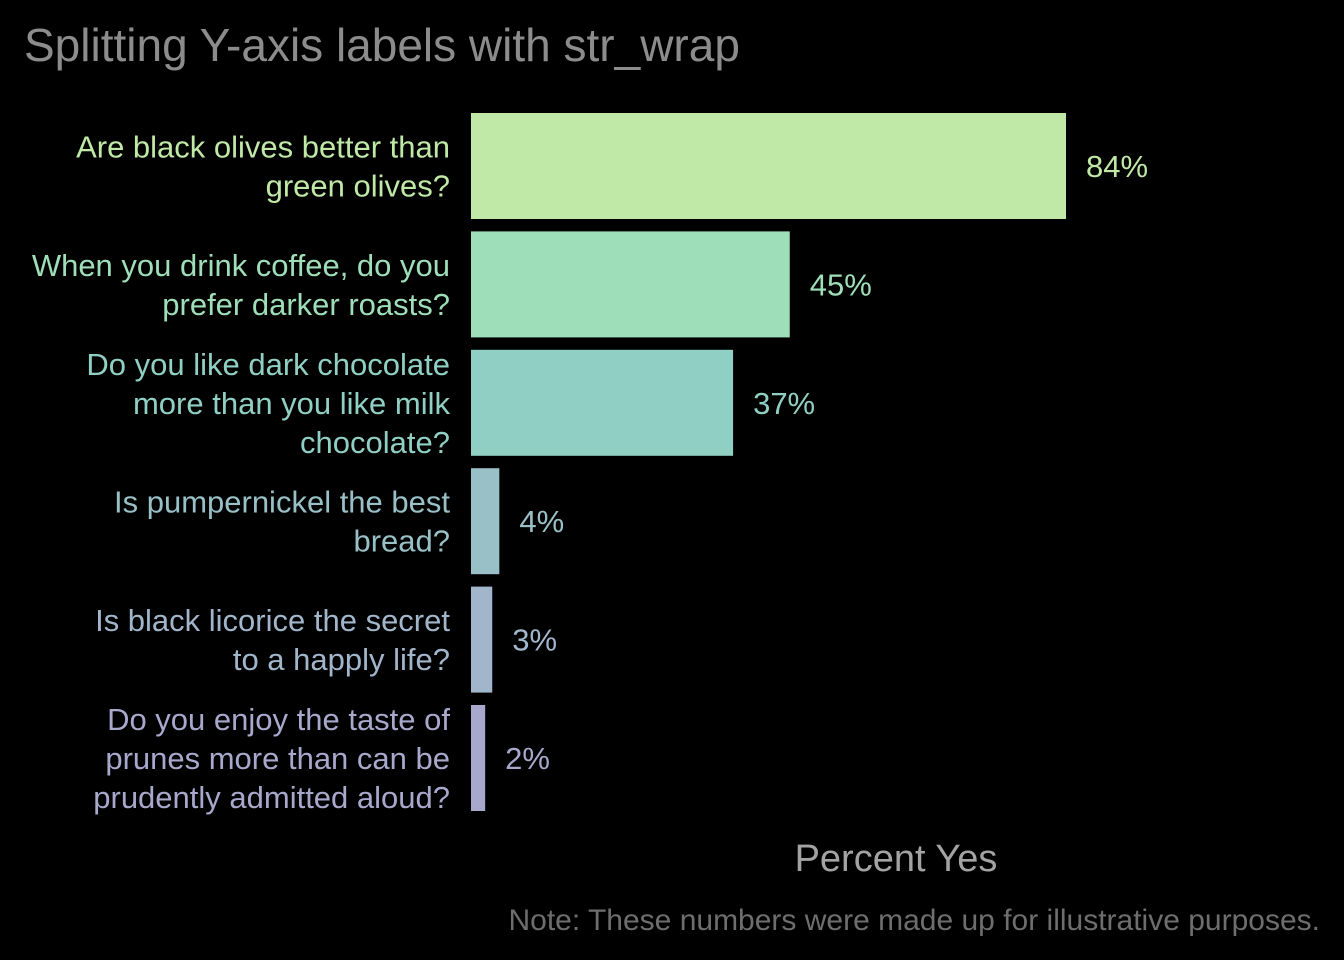 Image resolution: width=1344 pixels, height=960 pixels. What do you see at coordinates (292, 403) in the screenshot?
I see `category-label-3-line-2: more than you like milk` at bounding box center [292, 403].